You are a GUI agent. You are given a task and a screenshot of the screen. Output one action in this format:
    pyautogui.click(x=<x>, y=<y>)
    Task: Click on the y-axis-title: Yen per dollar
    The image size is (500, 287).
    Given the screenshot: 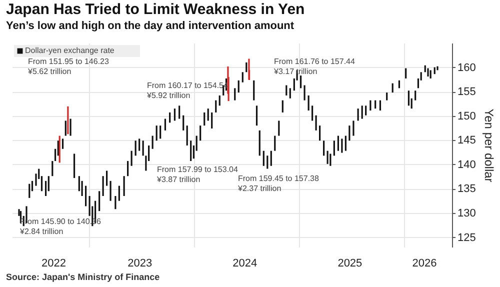 What is the action you would take?
    pyautogui.click(x=489, y=145)
    